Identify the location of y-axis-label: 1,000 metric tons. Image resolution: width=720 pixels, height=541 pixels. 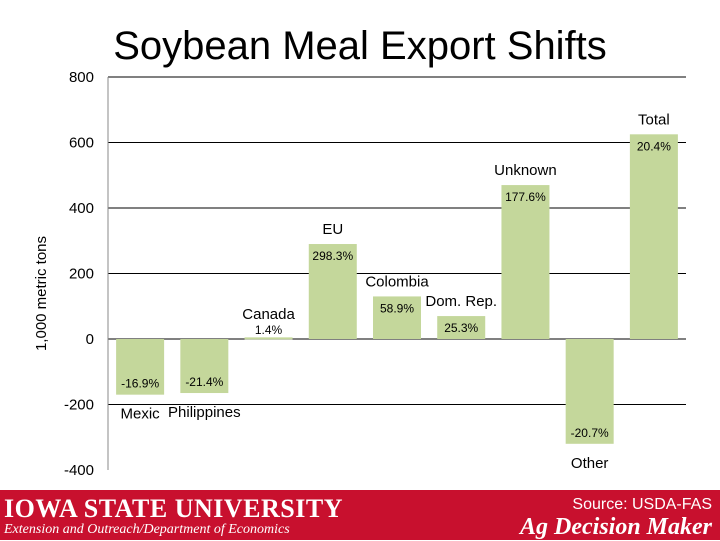
(41, 293).